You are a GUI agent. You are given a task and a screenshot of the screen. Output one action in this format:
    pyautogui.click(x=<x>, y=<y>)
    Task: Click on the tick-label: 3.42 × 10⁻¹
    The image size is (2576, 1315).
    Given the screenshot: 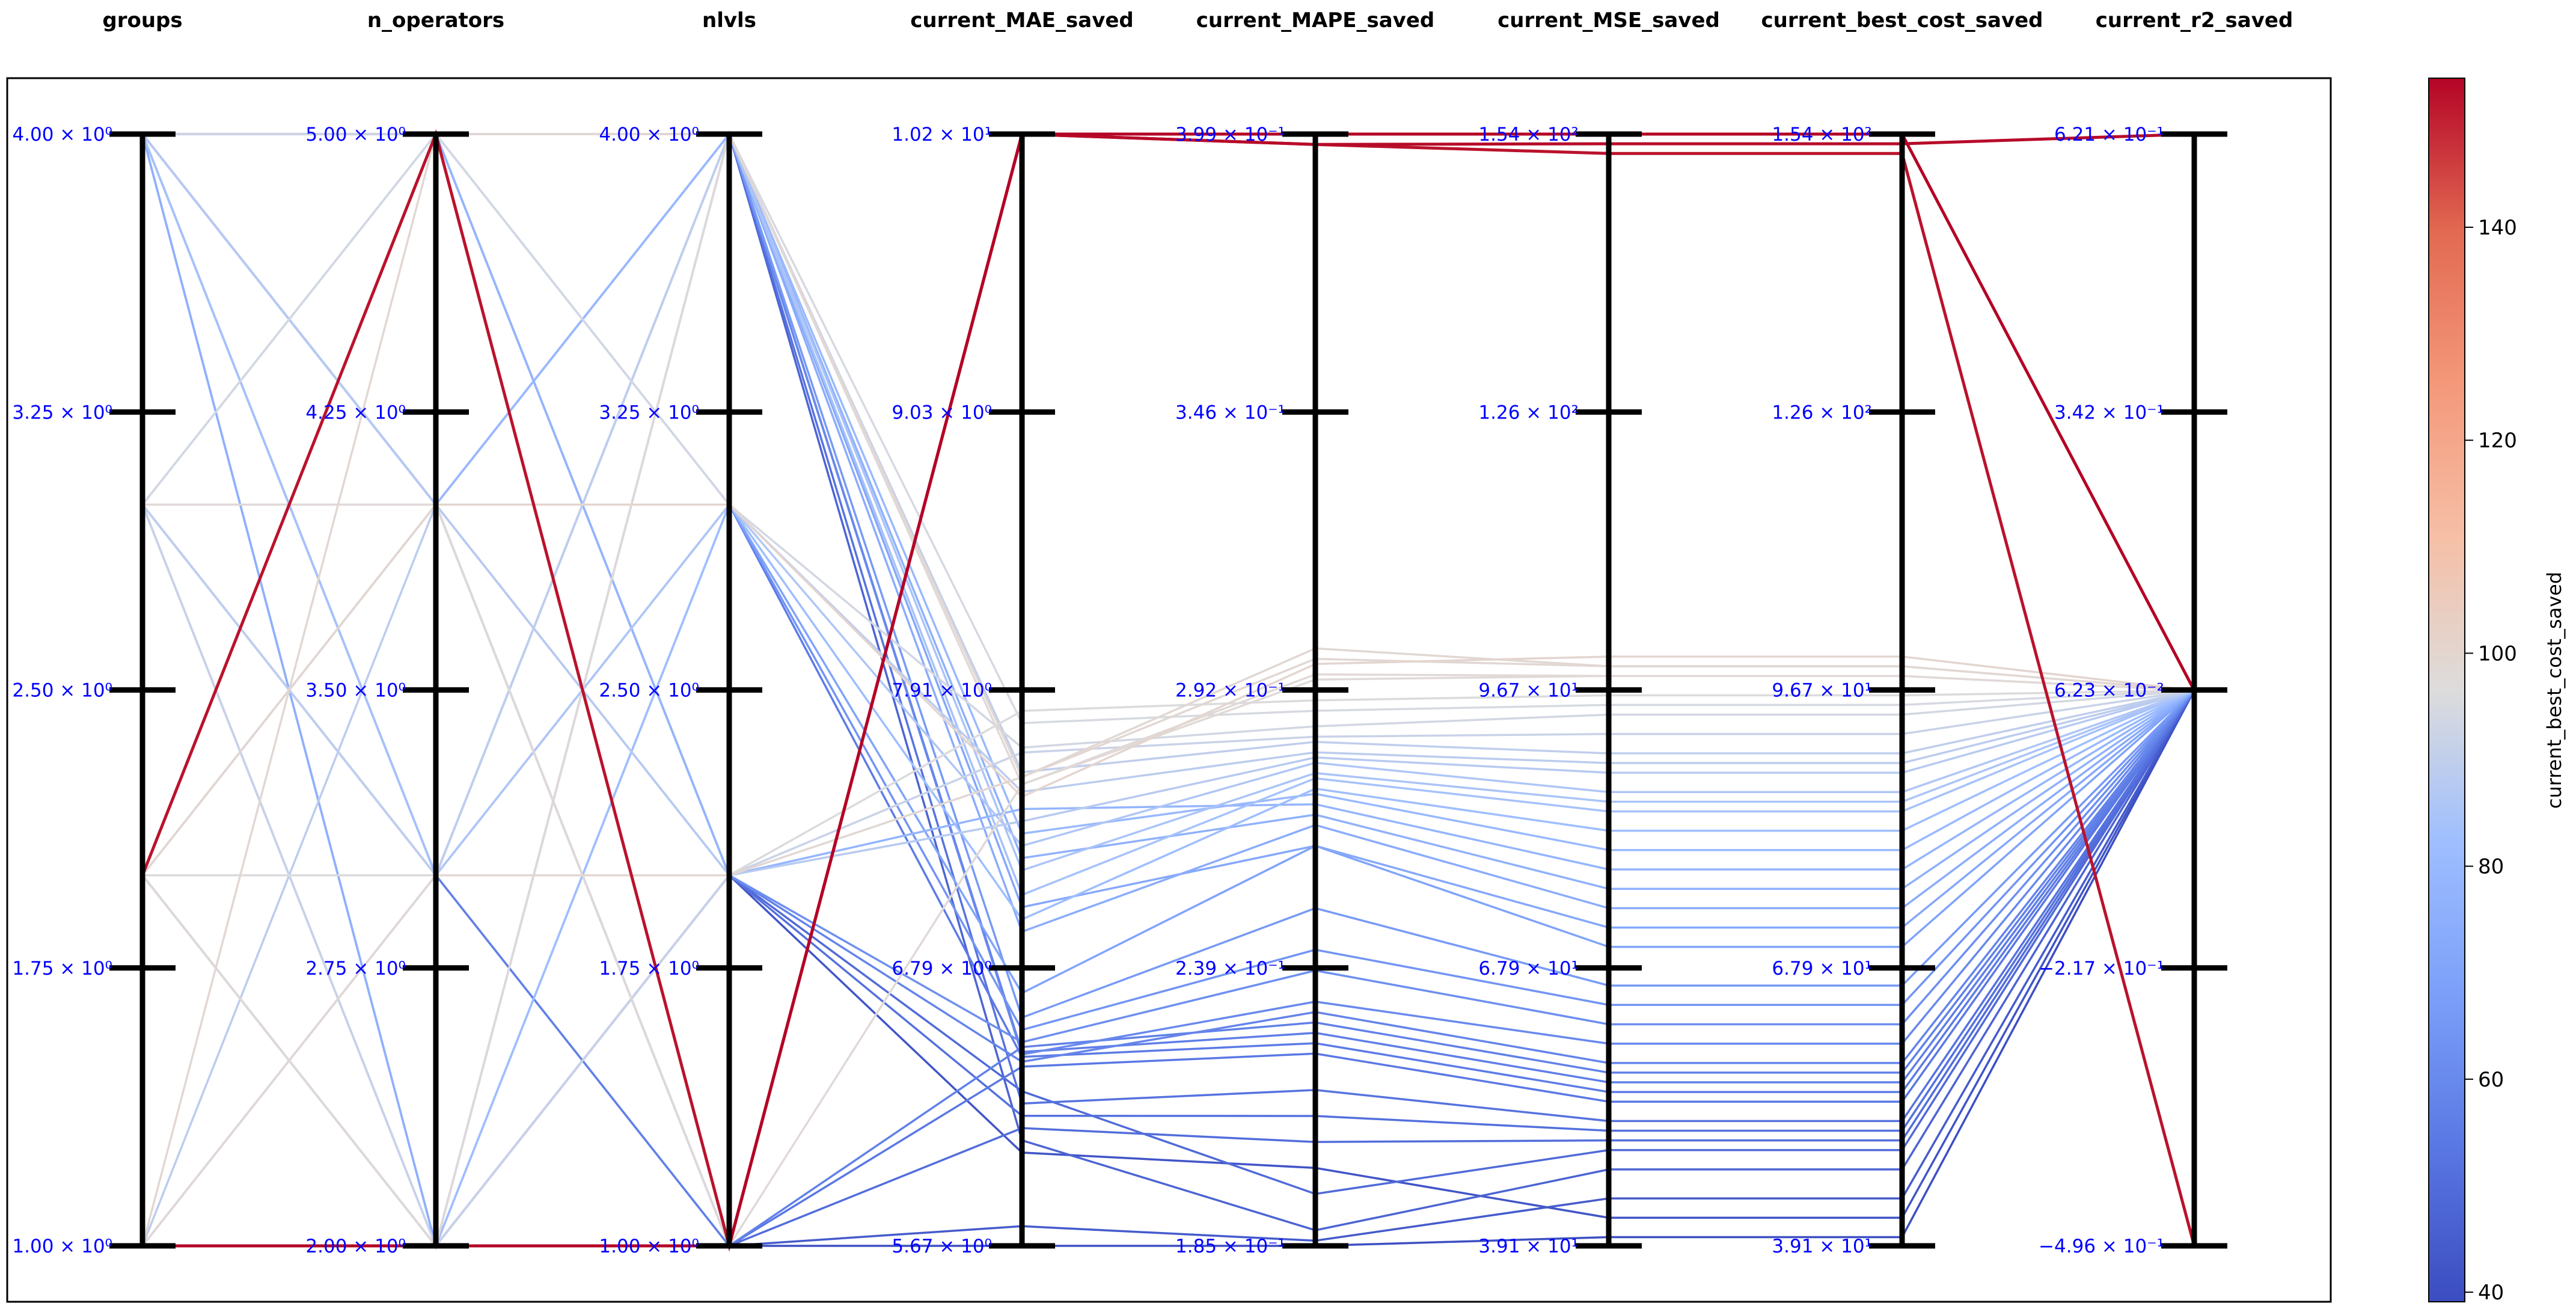 What is the action you would take?
    pyautogui.click(x=2109, y=412)
    